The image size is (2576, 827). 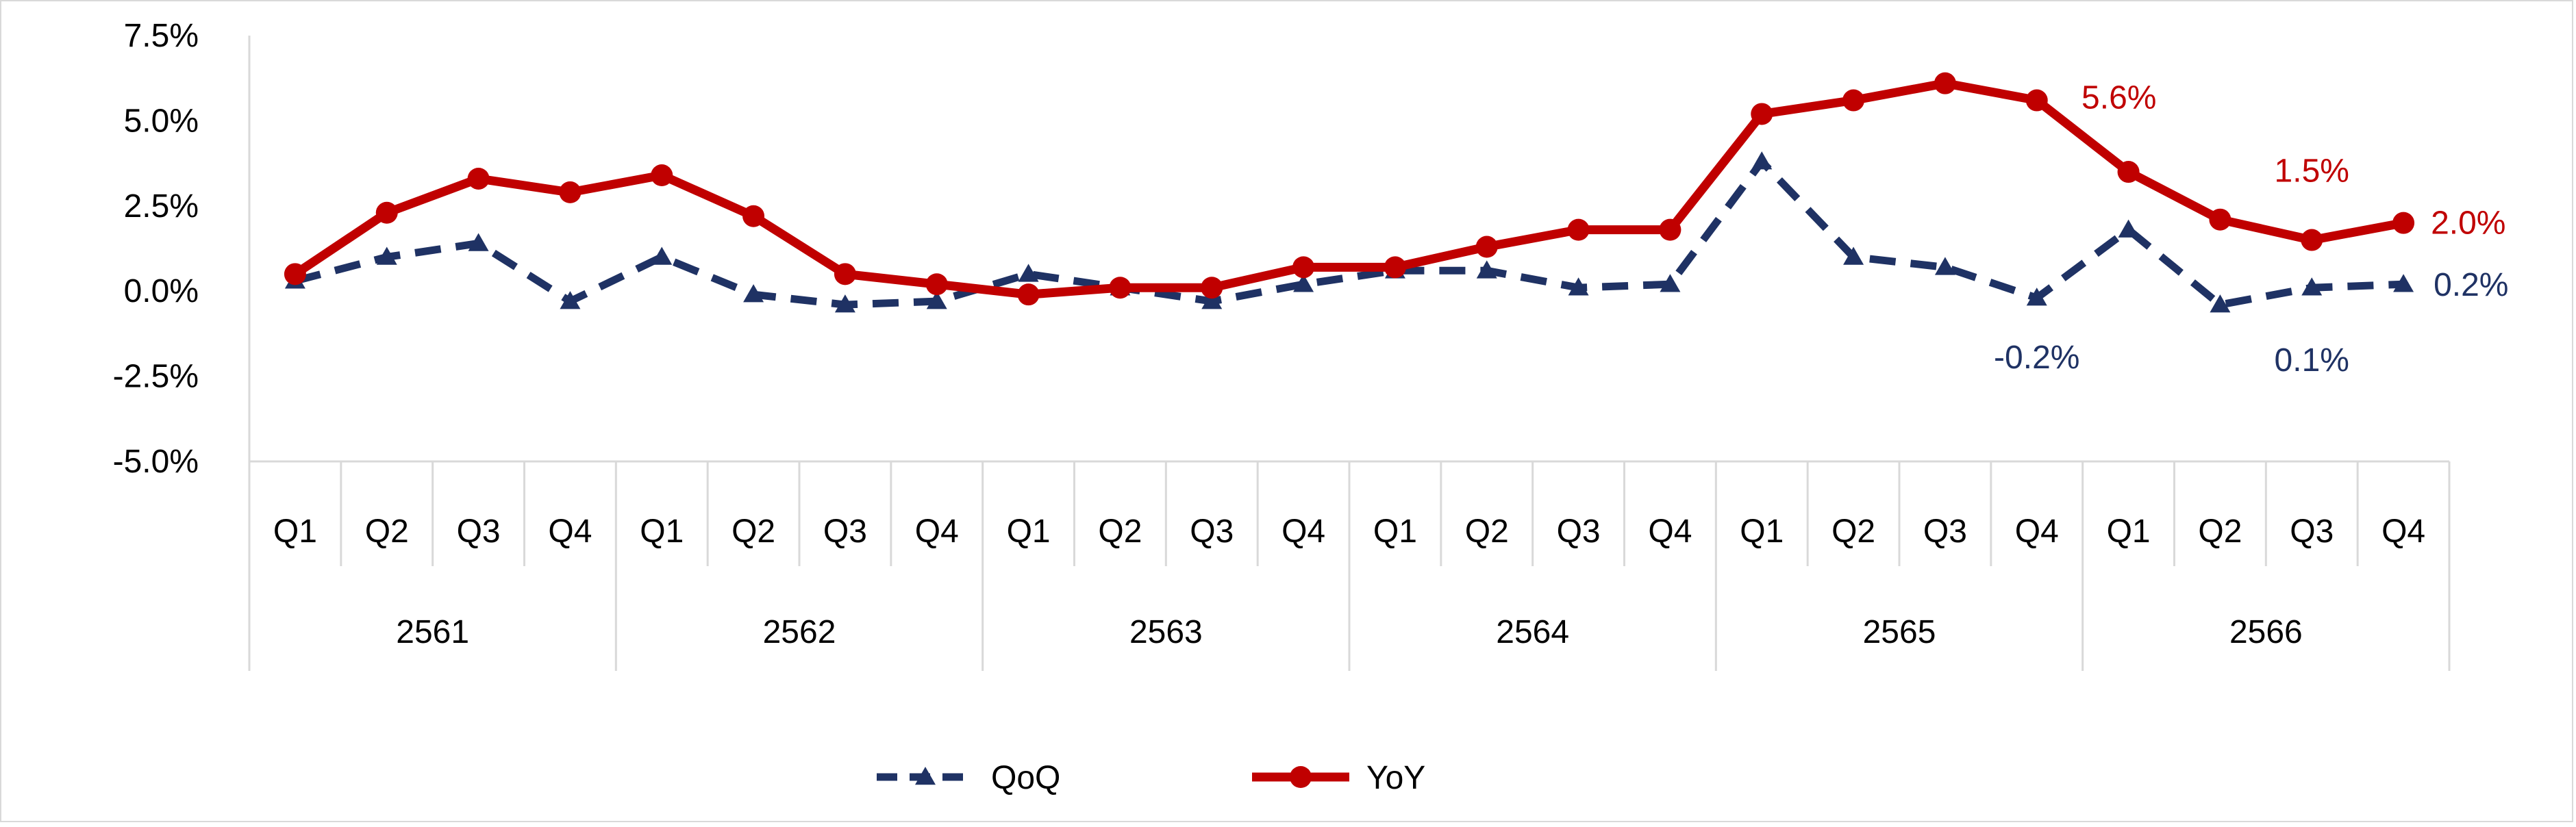 I want to click on x-group-label: 2561, so click(x=432, y=632).